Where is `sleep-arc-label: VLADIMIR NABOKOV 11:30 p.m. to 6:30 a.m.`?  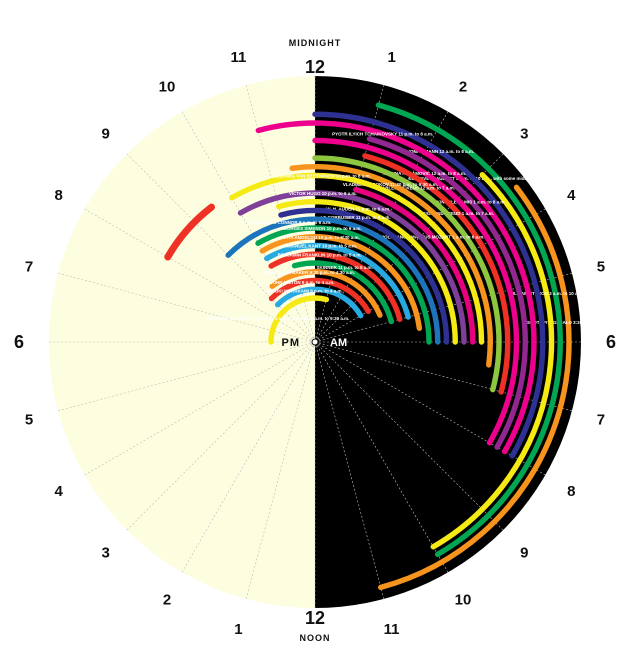
sleep-arc-label: VLADIMIR NABOKOV 11:30 p.m. to 6:30 a.m. is located at coordinates (390, 184).